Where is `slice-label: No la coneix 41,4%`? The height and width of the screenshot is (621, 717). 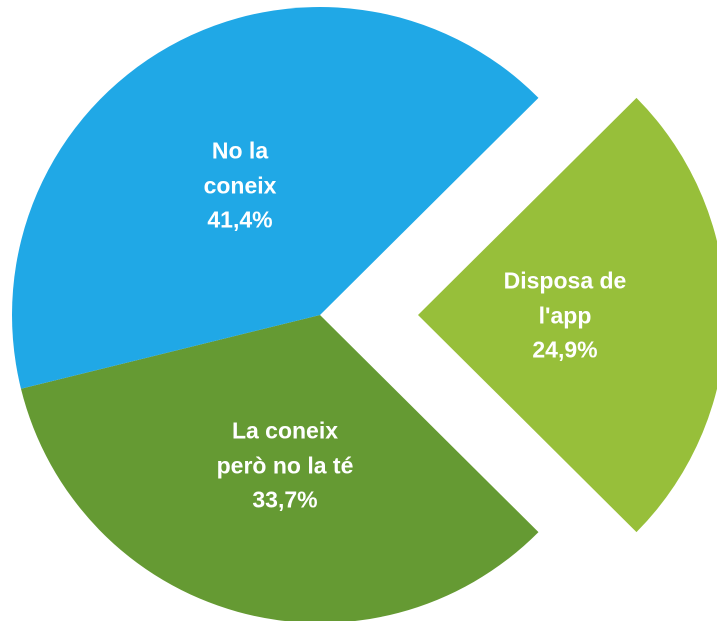 slice-label: No la coneix 41,4% is located at coordinates (240, 185).